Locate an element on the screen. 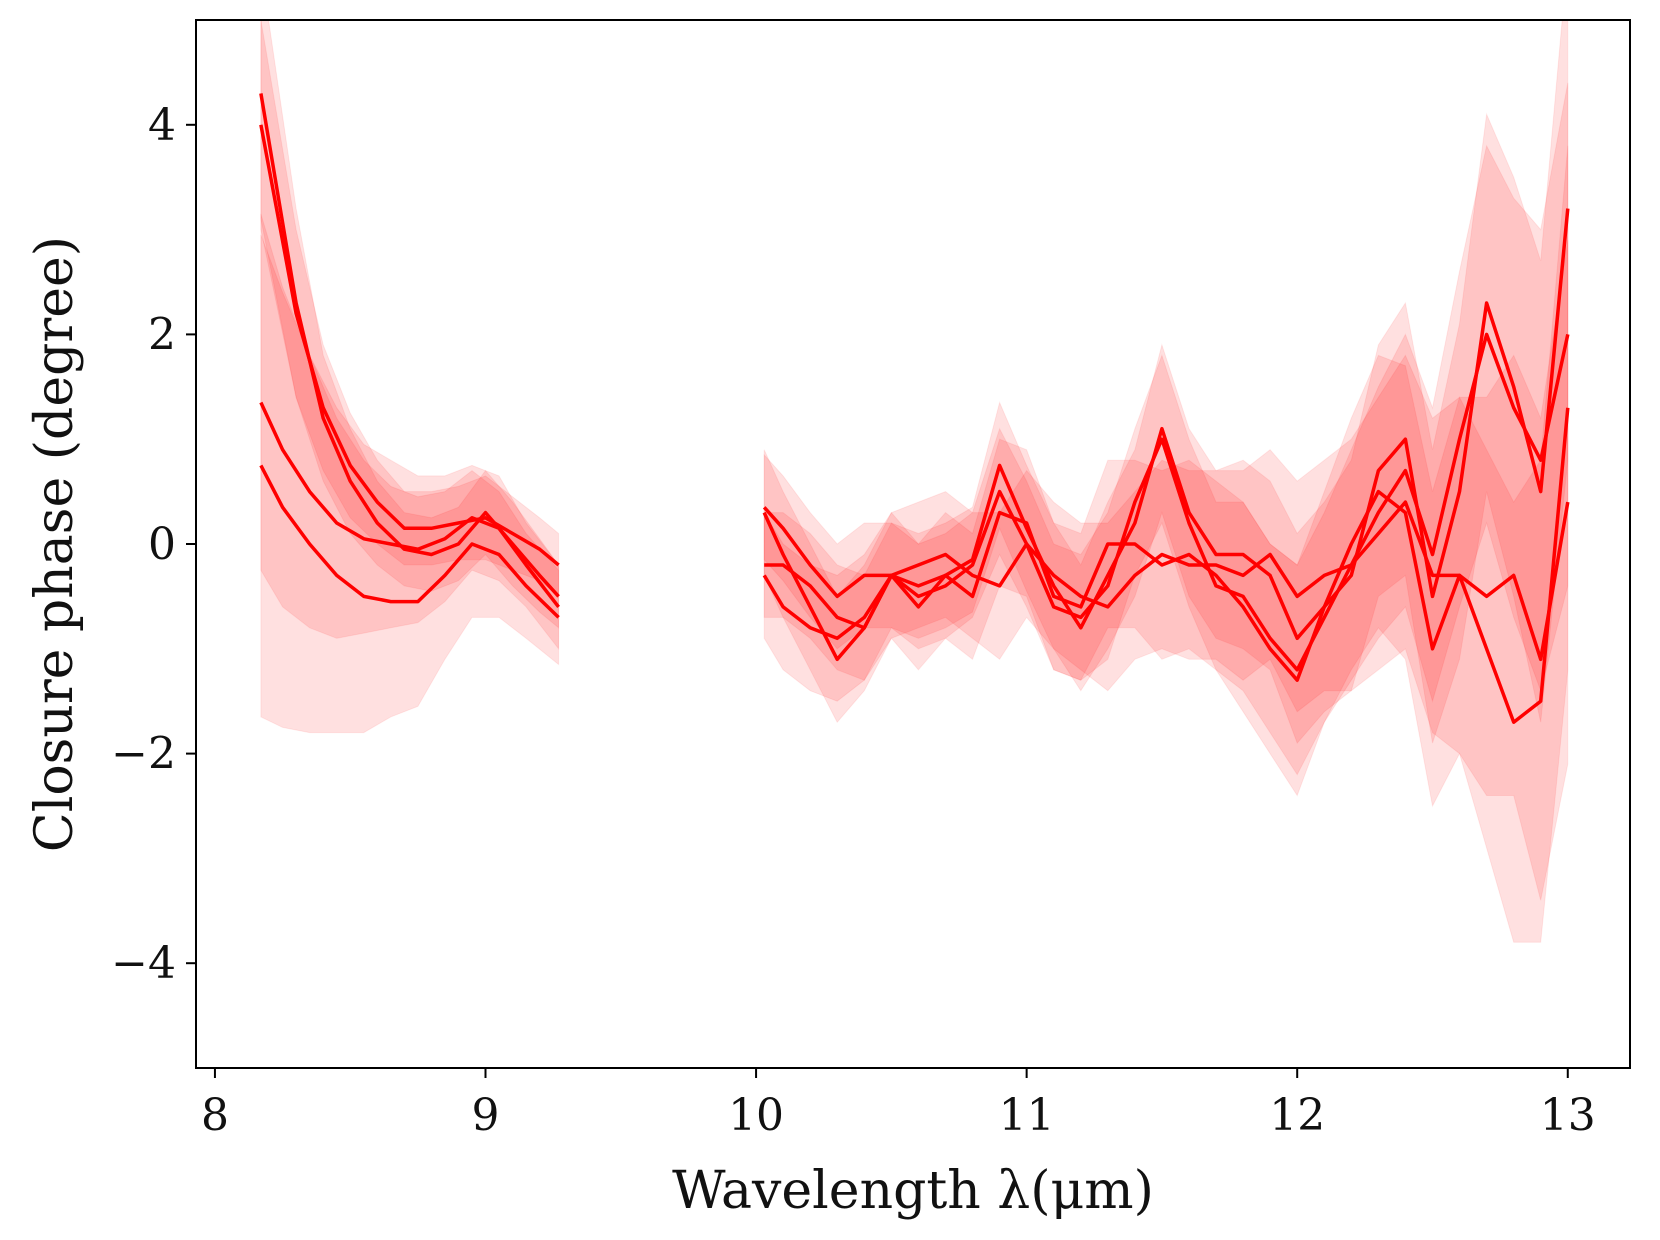  x-axis-label: Wavelength λ(μm) is located at coordinates (913, 1191).